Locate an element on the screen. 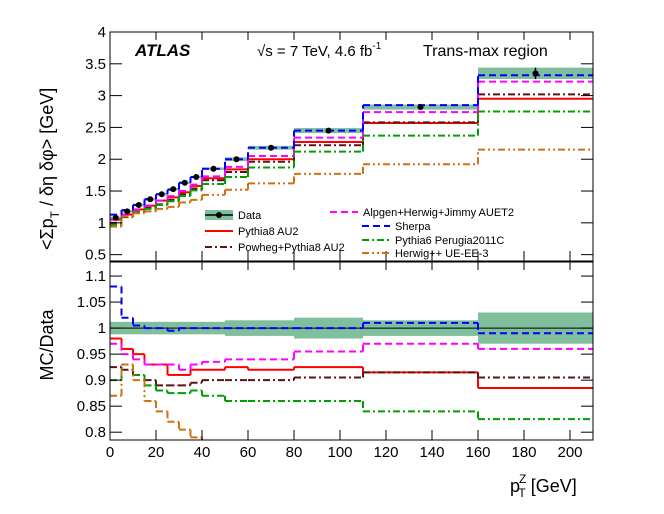  y-tick-label: 1.5 is located at coordinates (95, 191).